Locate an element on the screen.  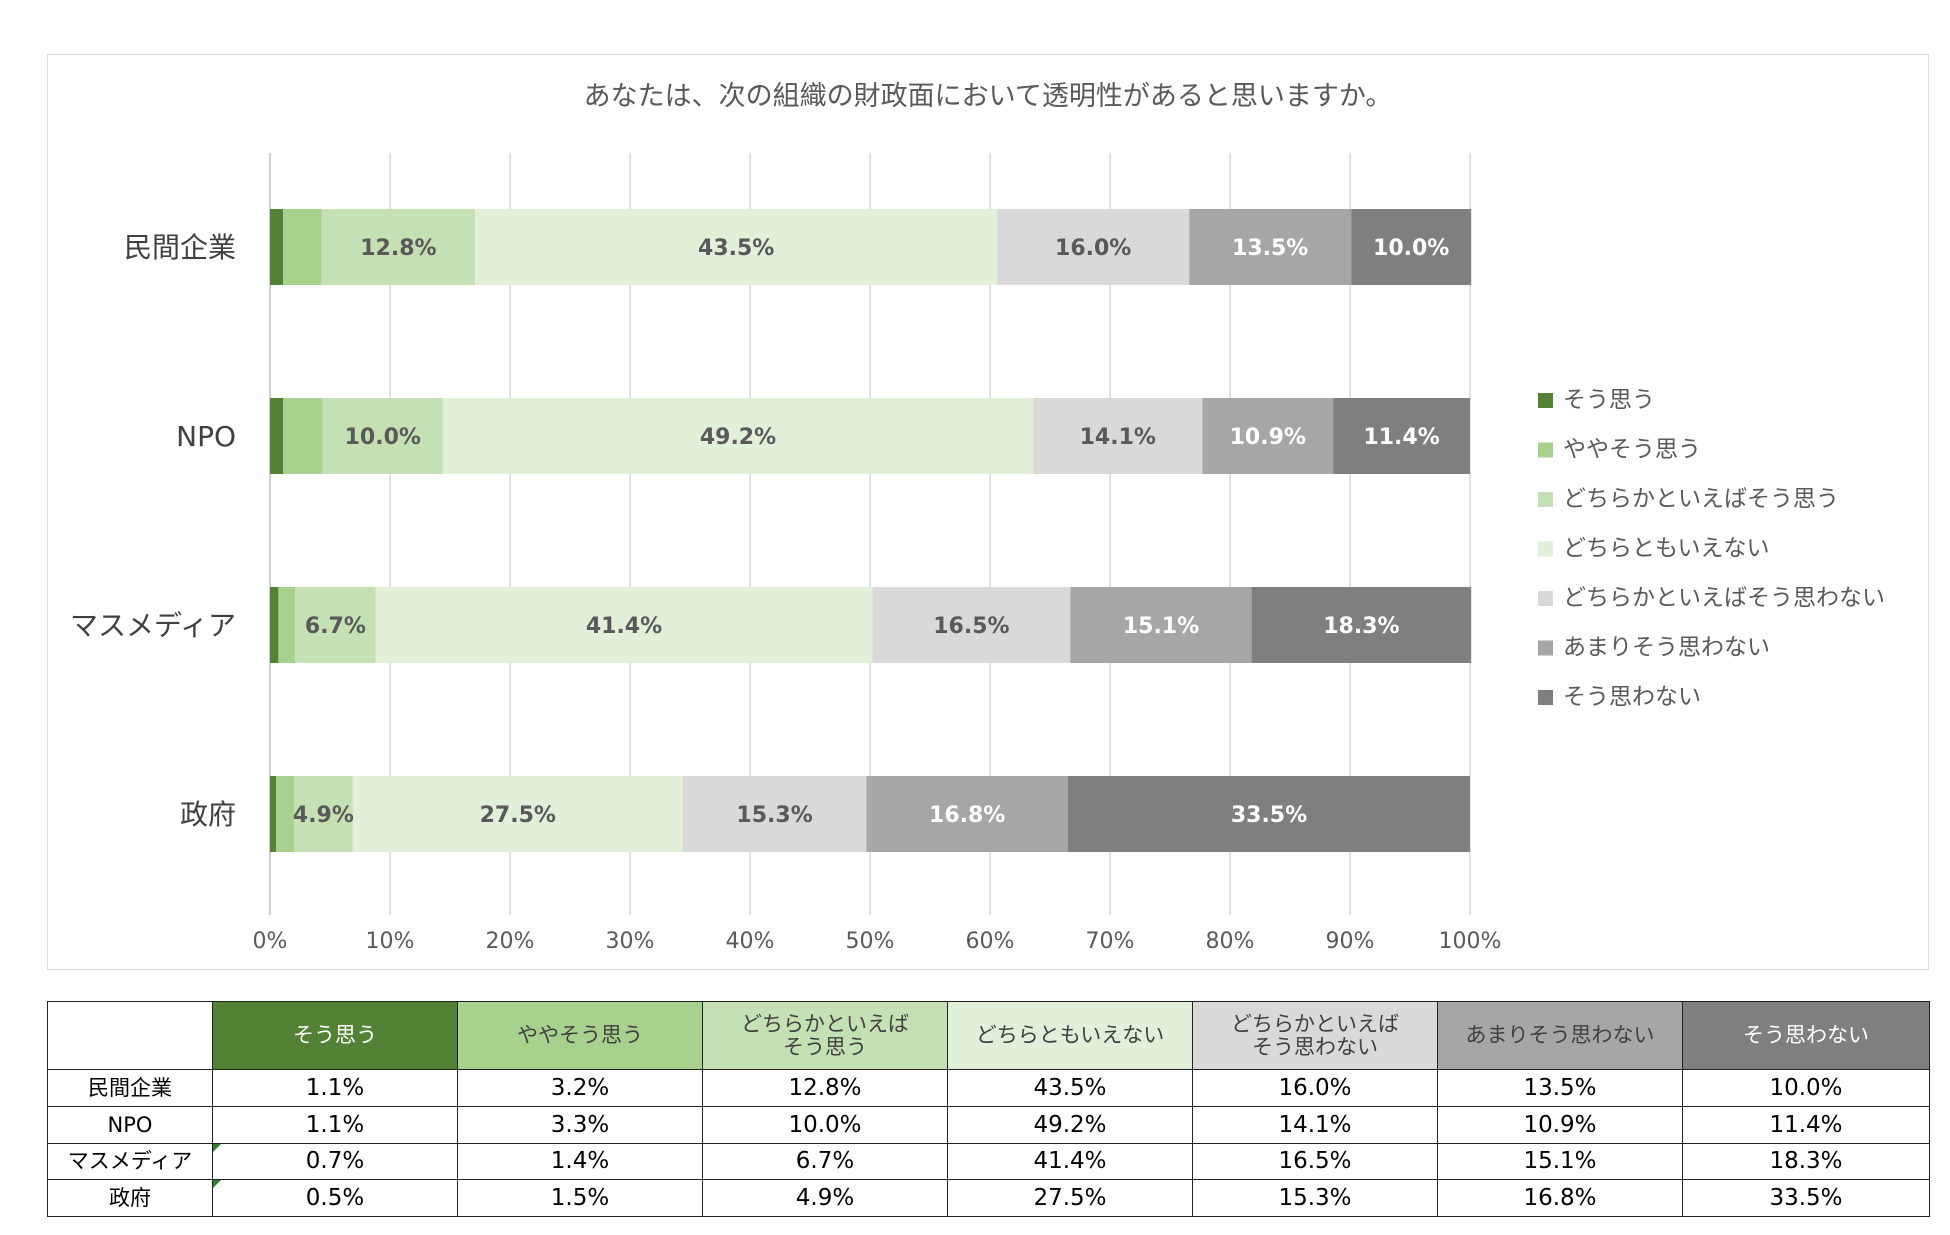
x-tick-label: 0% is located at coordinates (270, 941).